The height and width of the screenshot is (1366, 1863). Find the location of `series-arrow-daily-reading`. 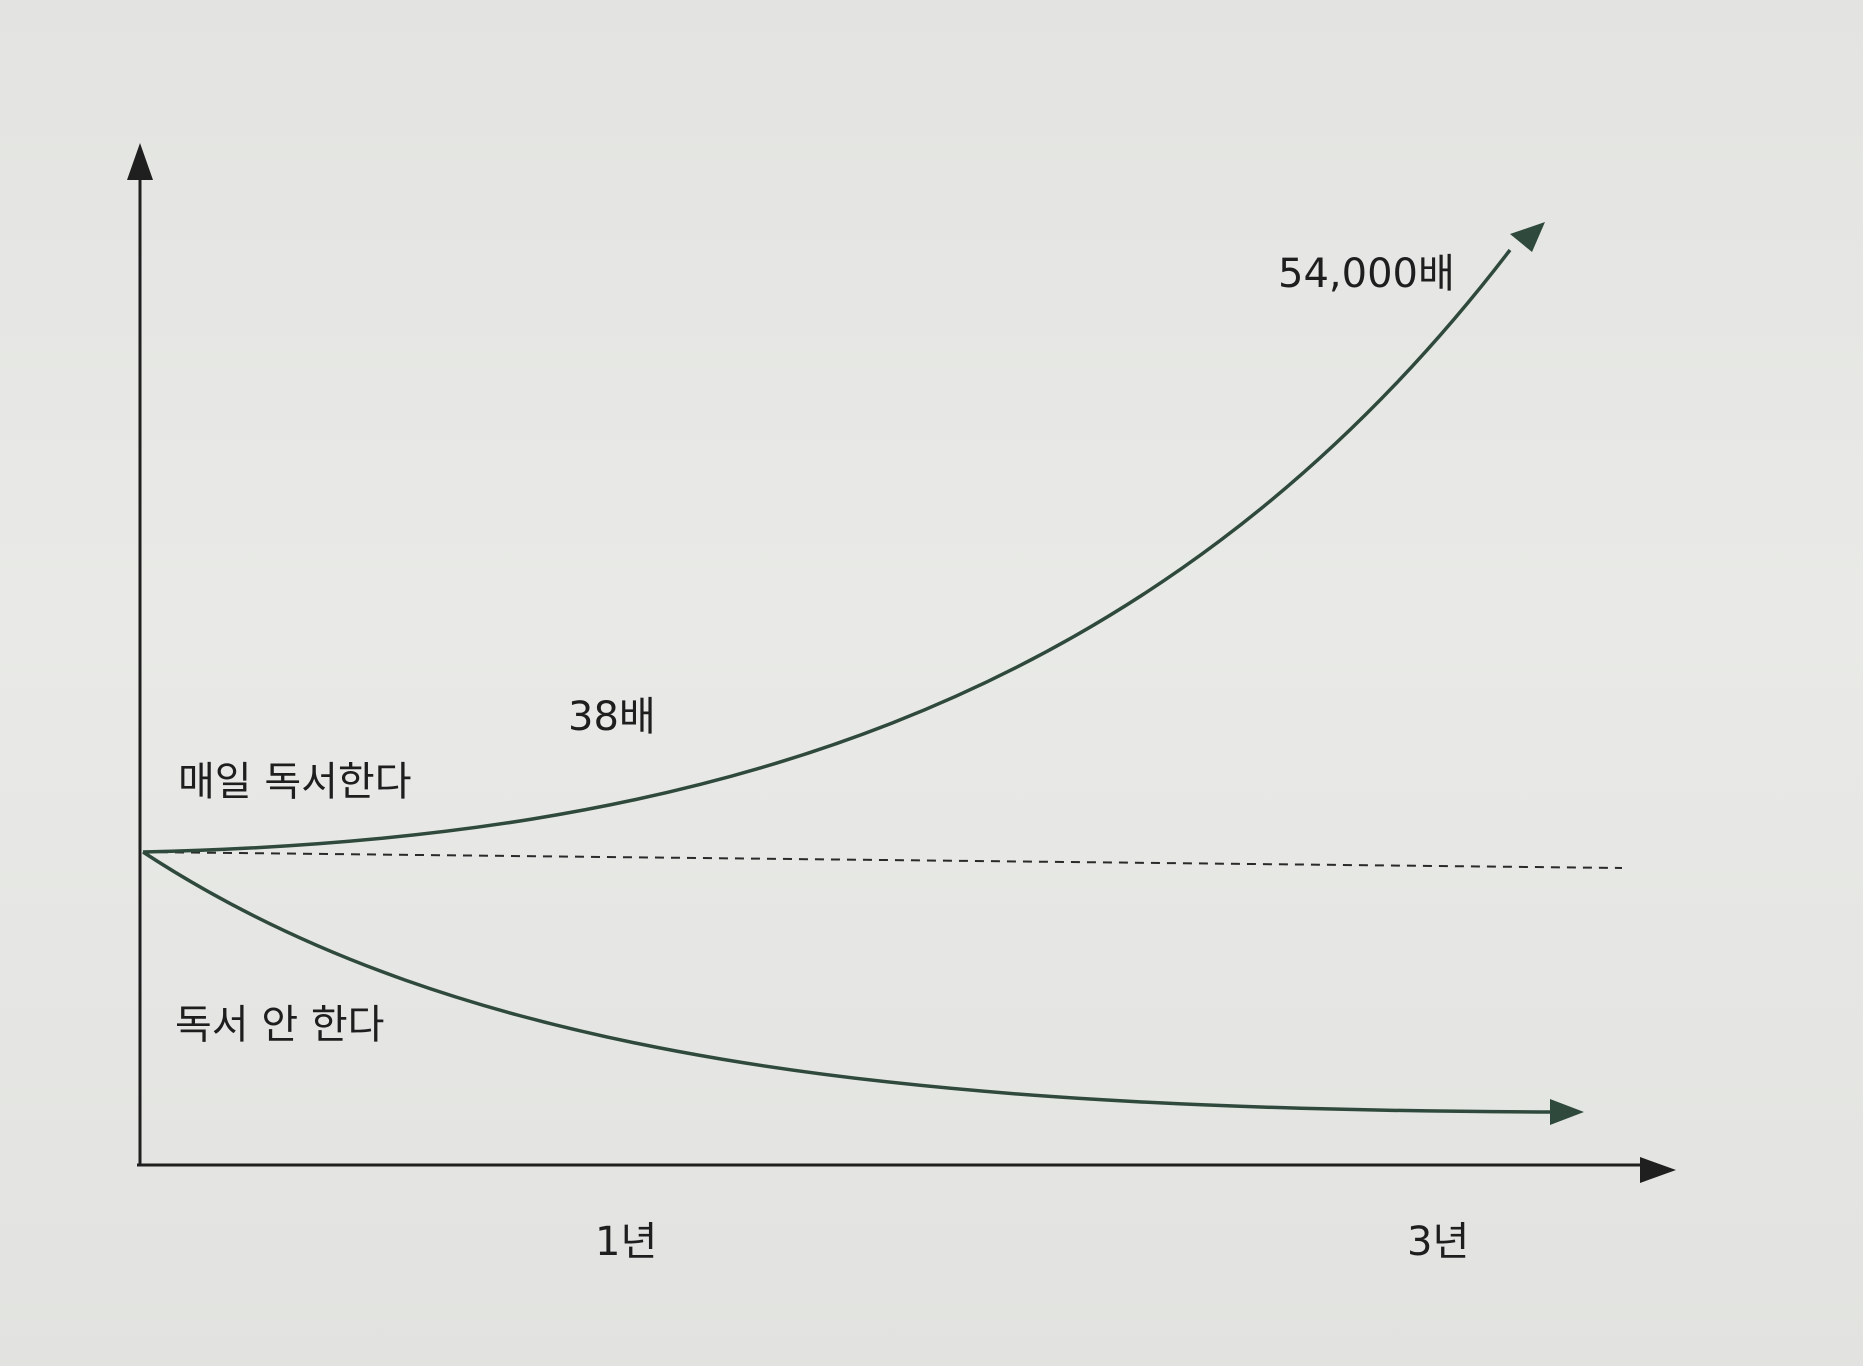

series-arrow-daily-reading is located at coordinates (1527, 237).